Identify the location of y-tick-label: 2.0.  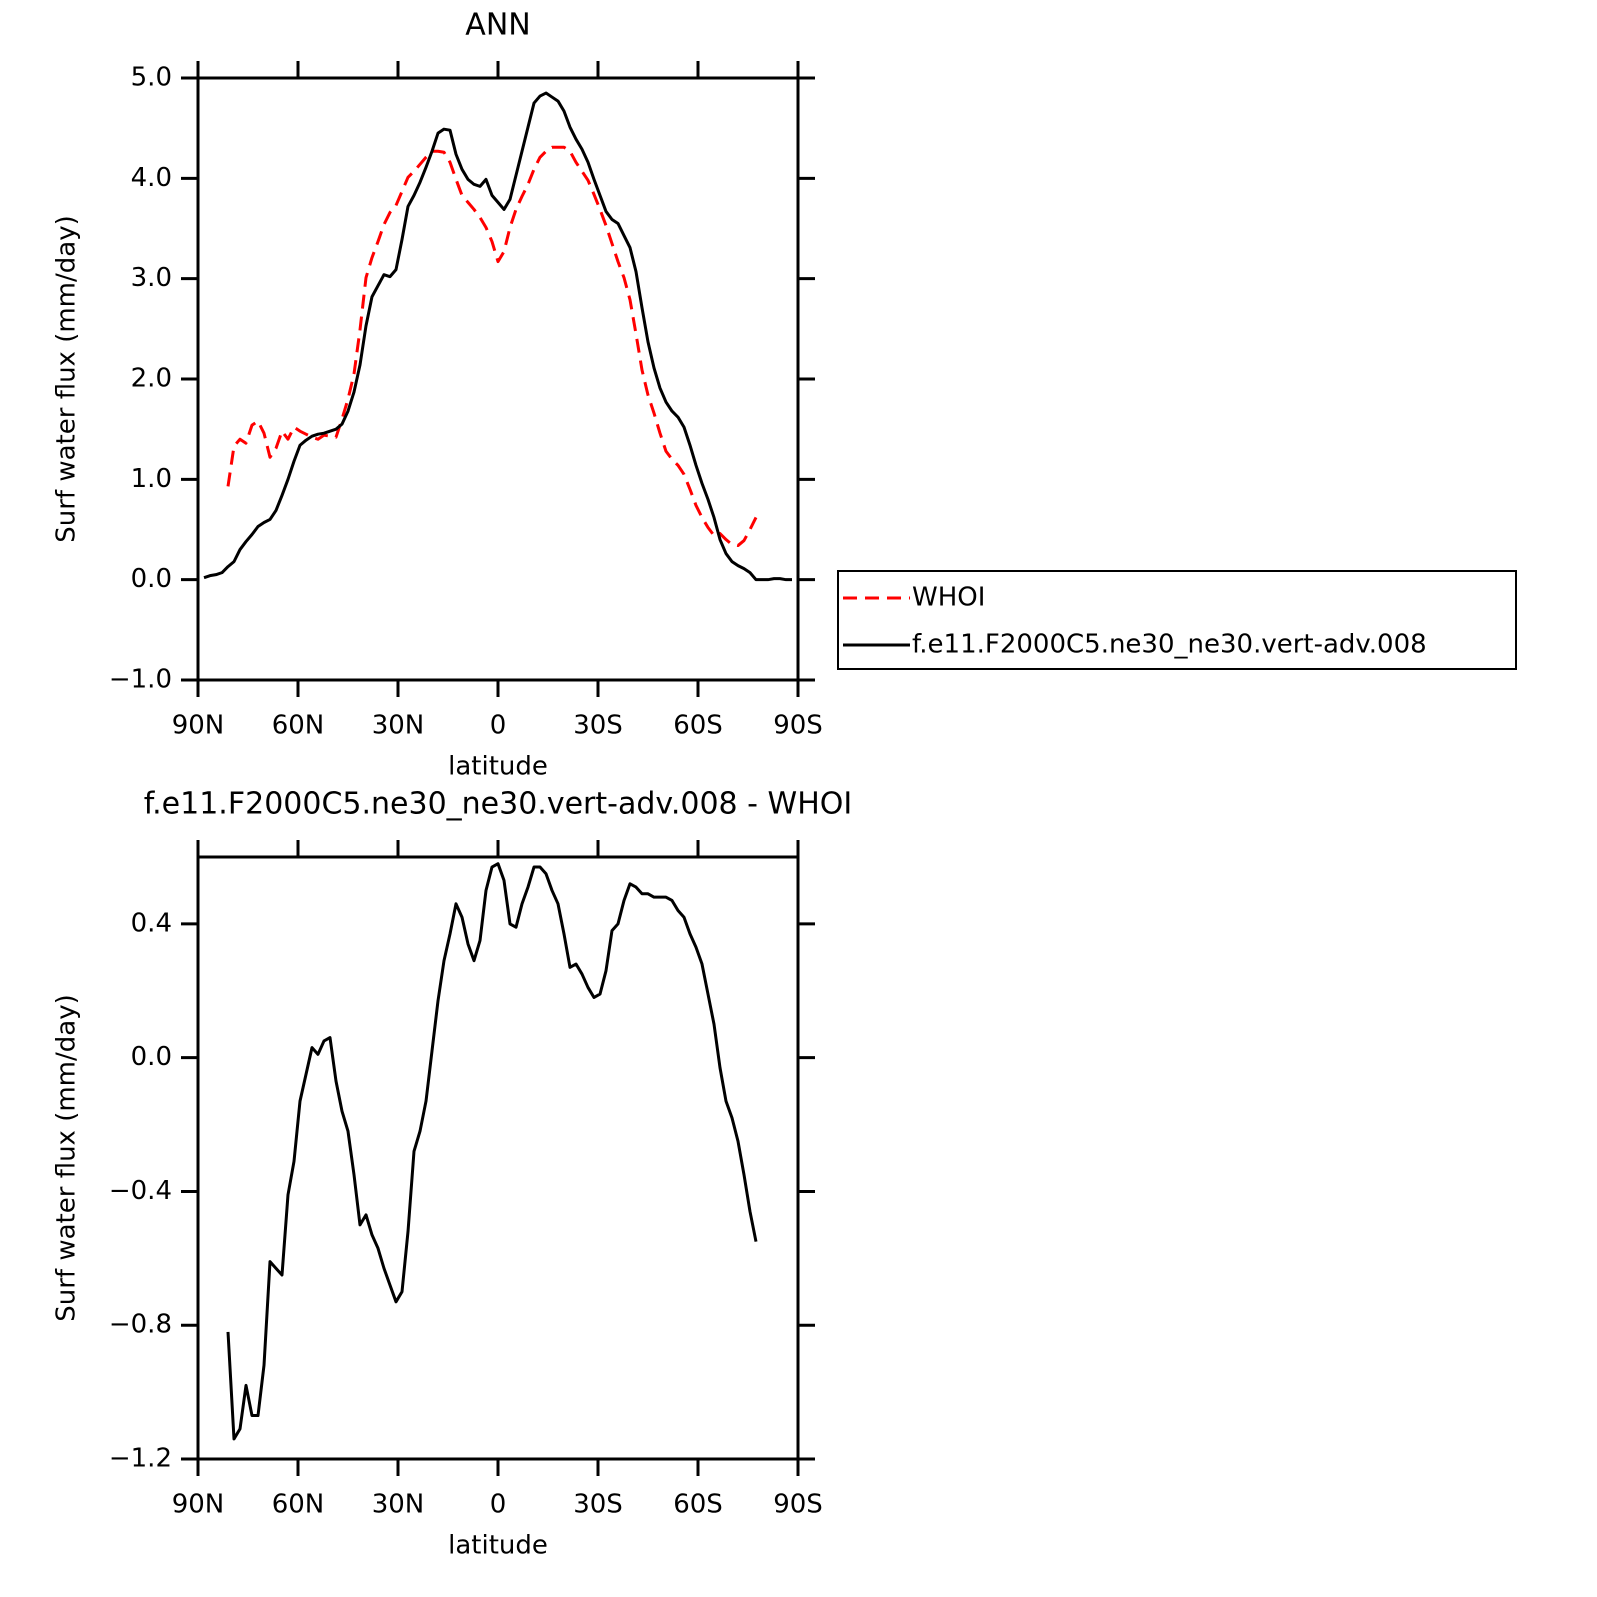
(151, 379).